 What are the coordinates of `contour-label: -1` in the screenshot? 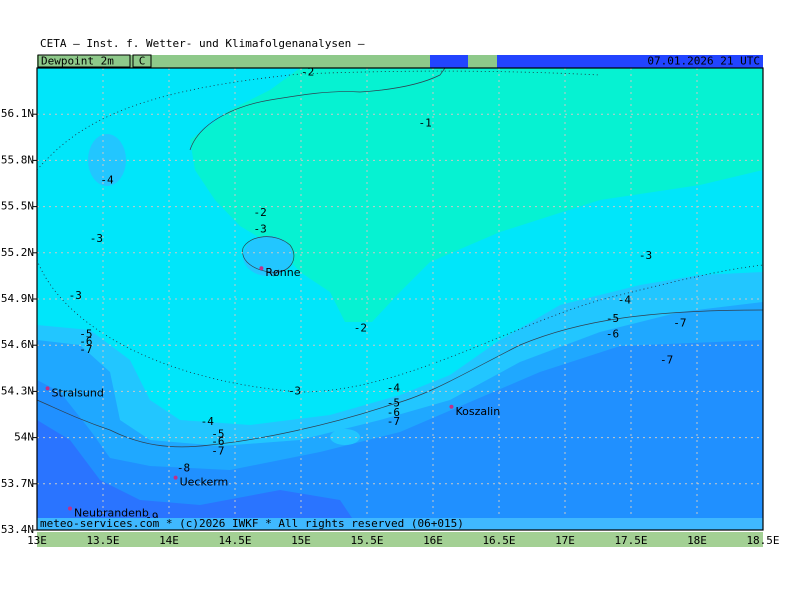 It's located at (424, 122).